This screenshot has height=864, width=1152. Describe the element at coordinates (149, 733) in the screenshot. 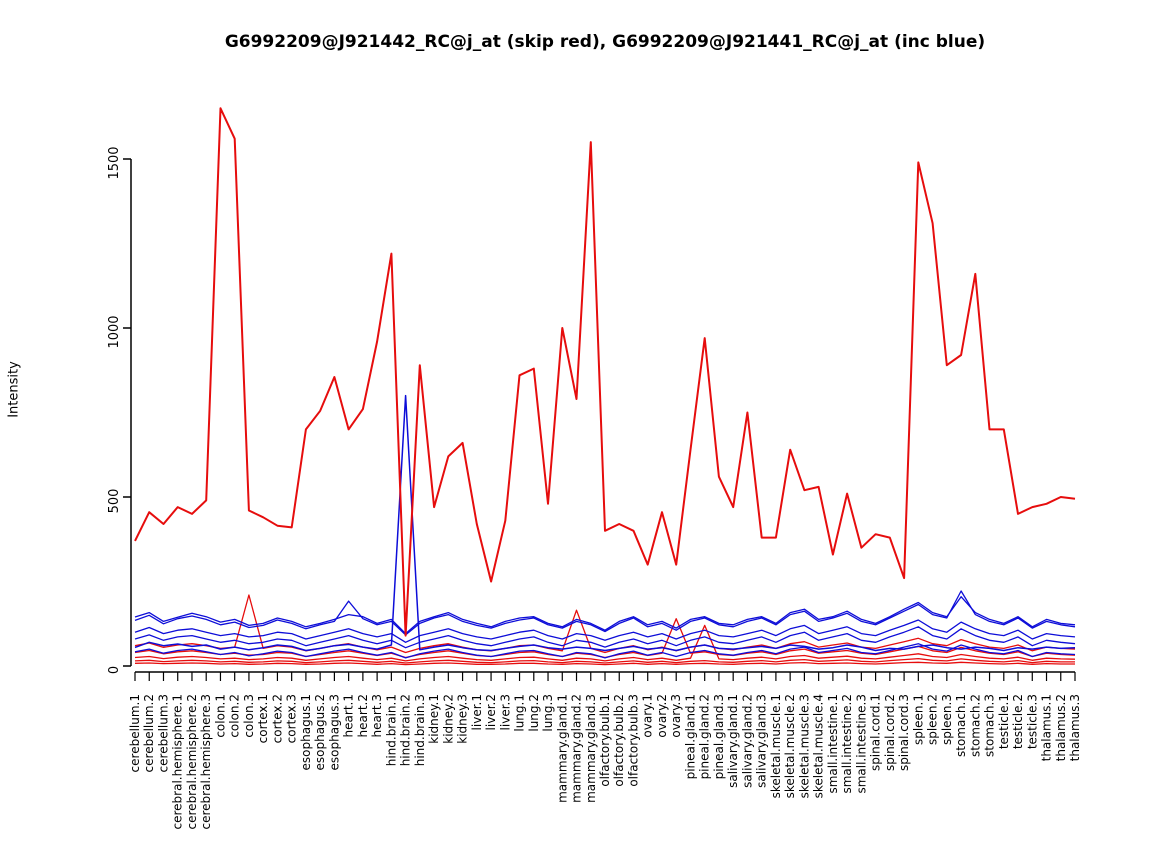

I see `x-tick-label: cerebellum.2` at that location.